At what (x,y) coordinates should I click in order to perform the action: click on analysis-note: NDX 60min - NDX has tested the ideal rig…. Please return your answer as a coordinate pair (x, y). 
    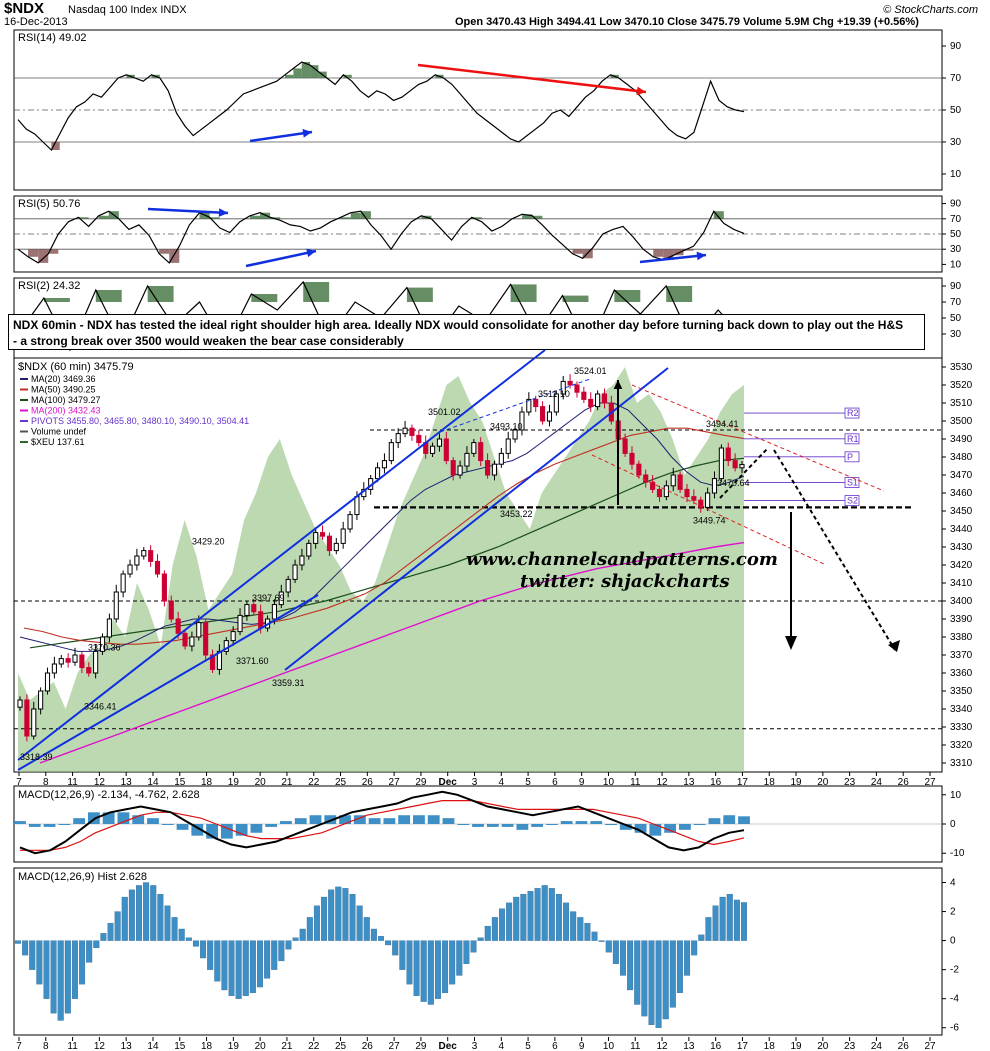
    Looking at the image, I should click on (466, 332).